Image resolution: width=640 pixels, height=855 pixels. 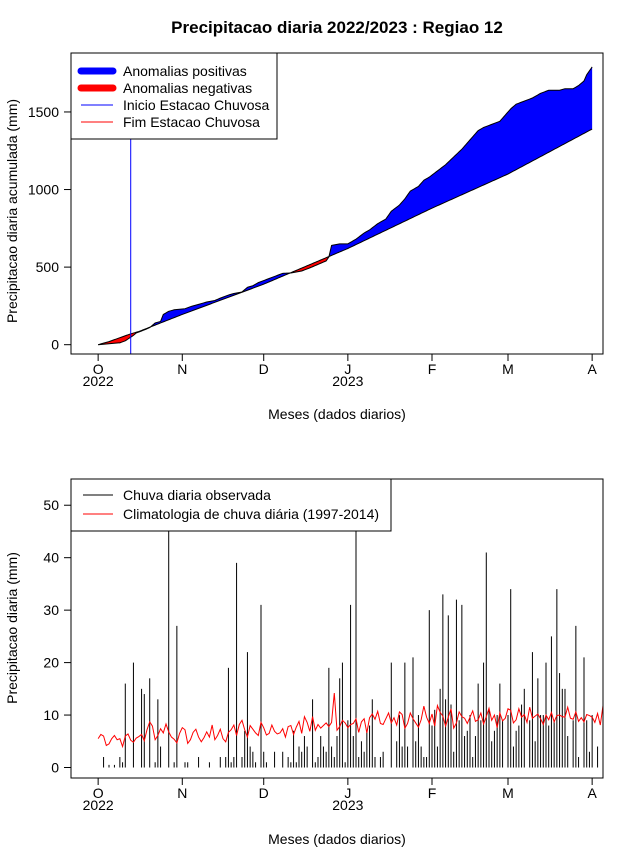 What do you see at coordinates (51, 505) in the screenshot?
I see `y-tick-label: 50` at bounding box center [51, 505].